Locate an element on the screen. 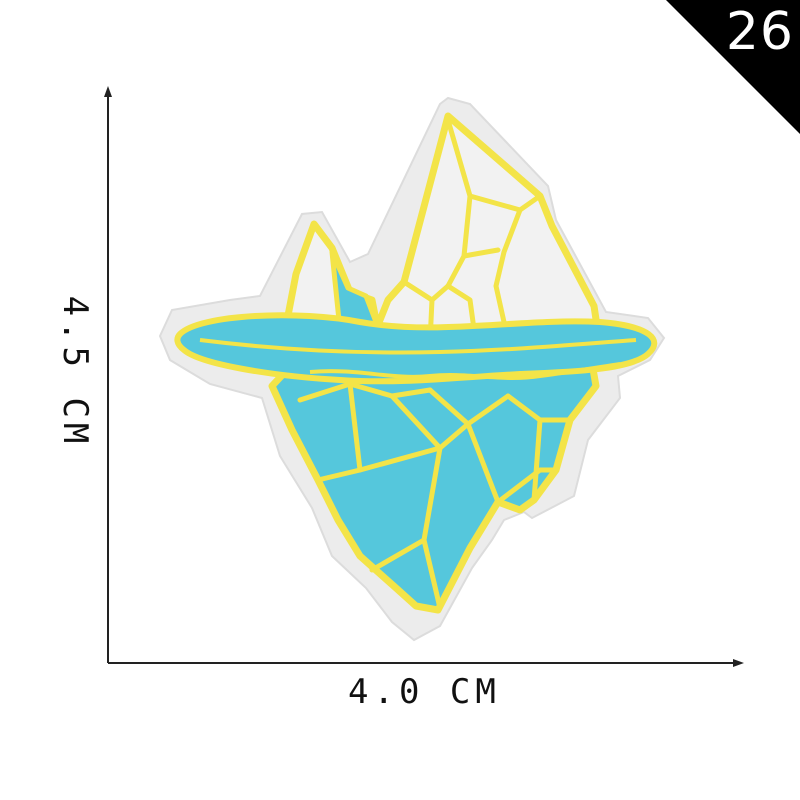 The width and height of the screenshot is (800, 800). water-surface-inner-line is located at coordinates (418, 346).